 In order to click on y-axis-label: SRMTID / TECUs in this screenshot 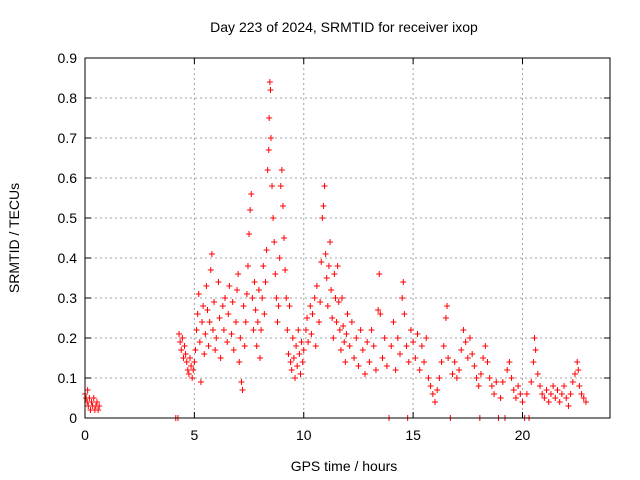, I will do `click(14, 238)`.